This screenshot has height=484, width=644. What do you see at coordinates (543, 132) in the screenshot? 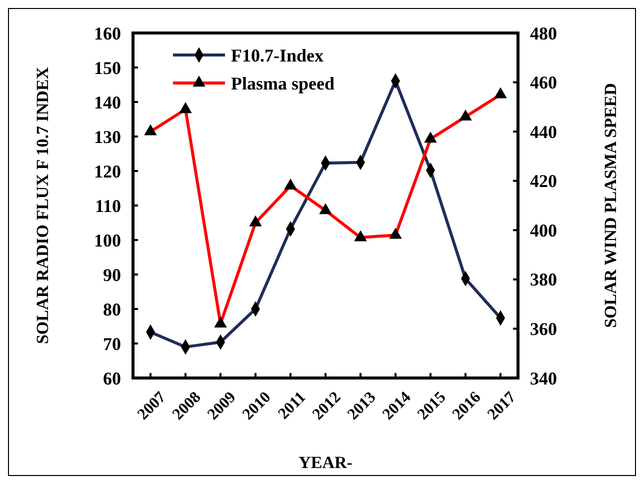
I see `y2-tick-label: 440` at bounding box center [543, 132].